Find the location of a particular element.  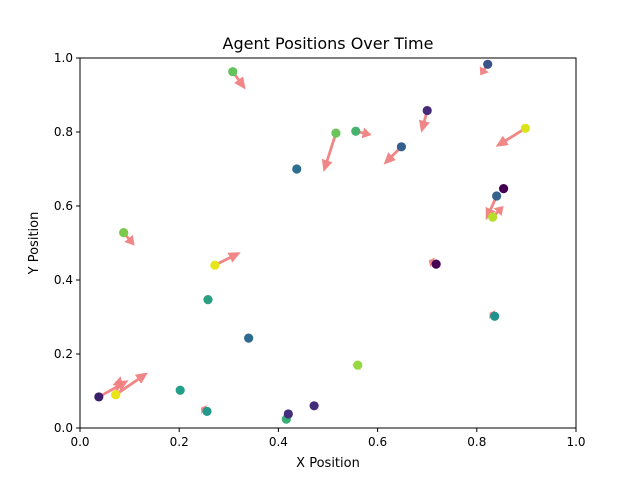

x-tick-label-0: 0.0 is located at coordinates (79, 442).